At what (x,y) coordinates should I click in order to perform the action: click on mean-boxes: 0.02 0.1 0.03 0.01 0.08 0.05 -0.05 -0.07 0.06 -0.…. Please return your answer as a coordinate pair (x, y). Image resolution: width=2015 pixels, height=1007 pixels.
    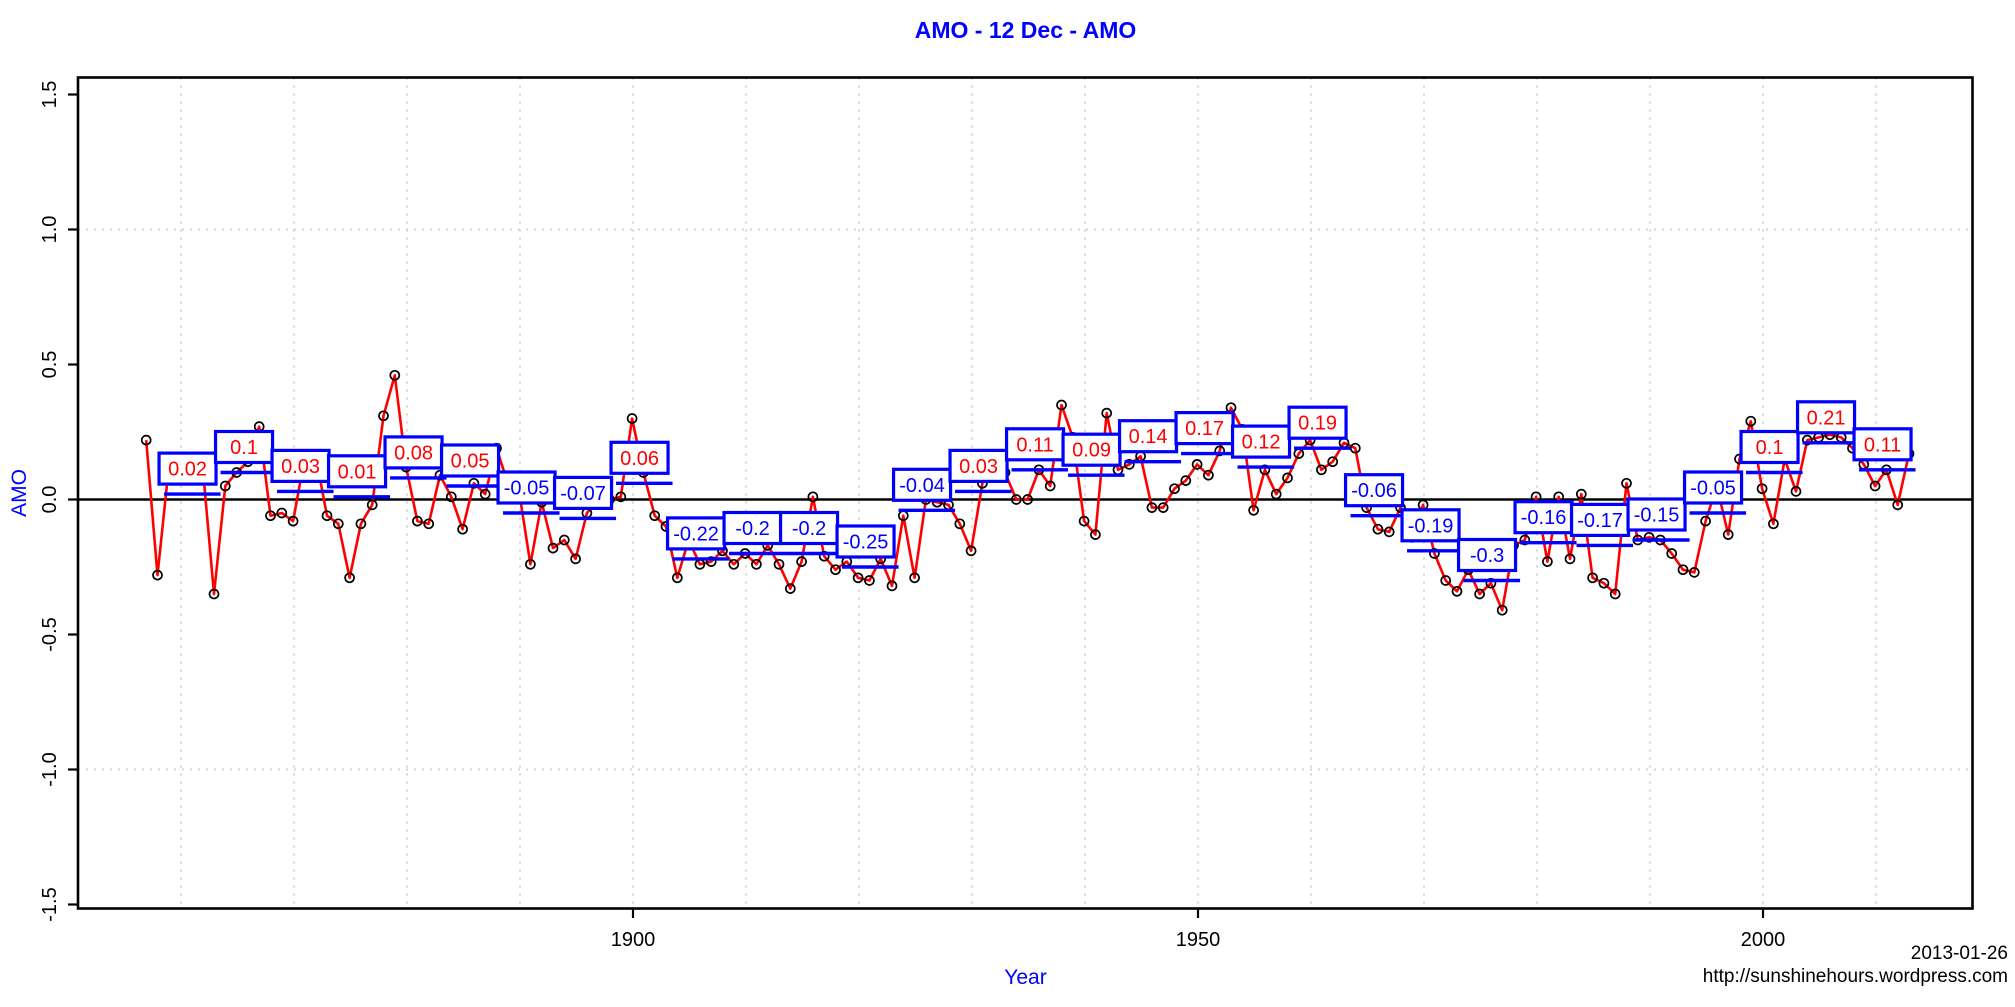
    Looking at the image, I should click on (1035, 486).